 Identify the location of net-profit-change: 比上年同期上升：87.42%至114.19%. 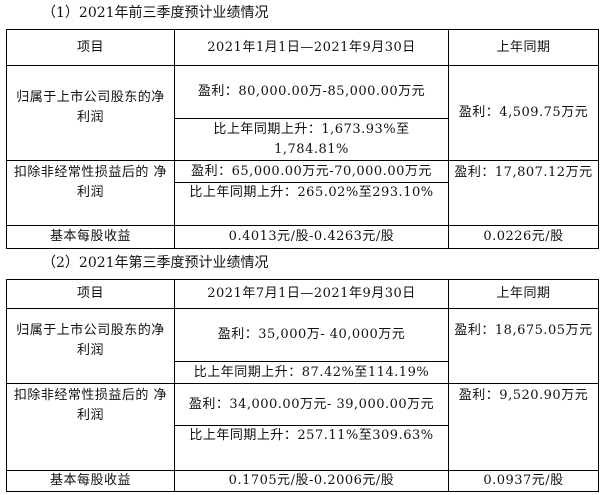
(311, 372).